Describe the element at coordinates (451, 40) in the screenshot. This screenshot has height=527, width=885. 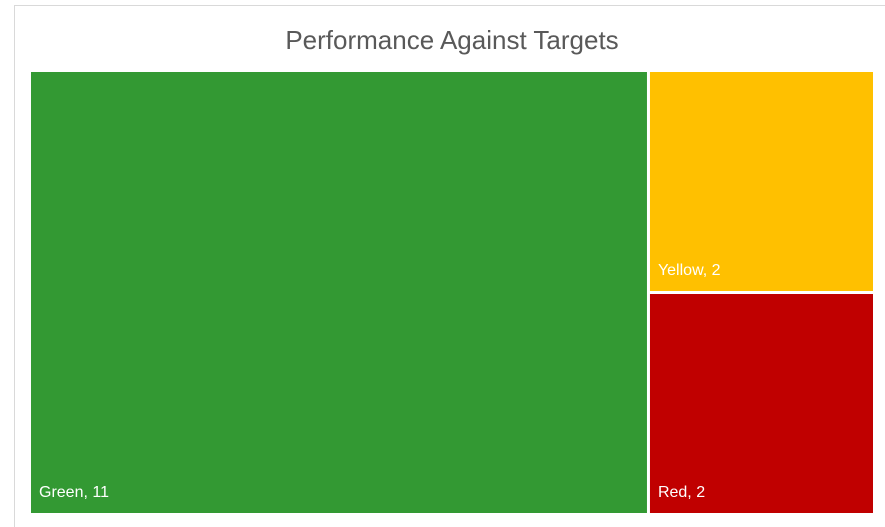
I see `chart-title: Performance Against Targets` at that location.